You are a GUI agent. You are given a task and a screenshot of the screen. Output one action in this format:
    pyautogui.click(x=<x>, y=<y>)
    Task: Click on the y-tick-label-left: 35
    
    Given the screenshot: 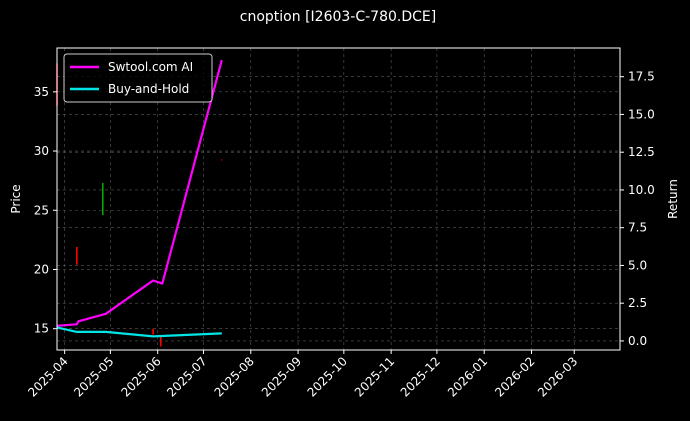 What is the action you would take?
    pyautogui.click(x=41, y=92)
    